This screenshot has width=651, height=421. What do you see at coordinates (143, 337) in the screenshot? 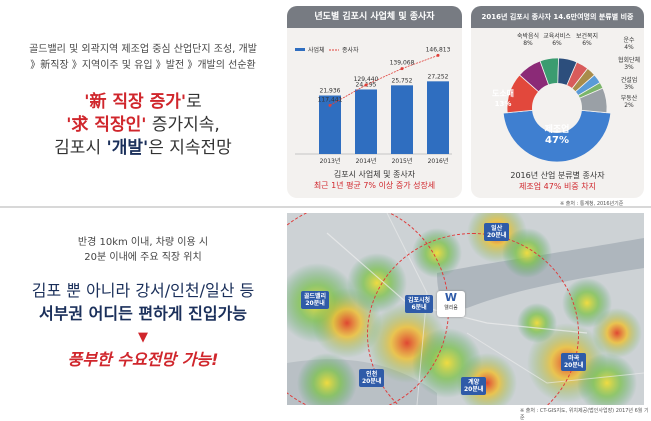
I see `down-arrow-icon: ▼` at bounding box center [143, 337].